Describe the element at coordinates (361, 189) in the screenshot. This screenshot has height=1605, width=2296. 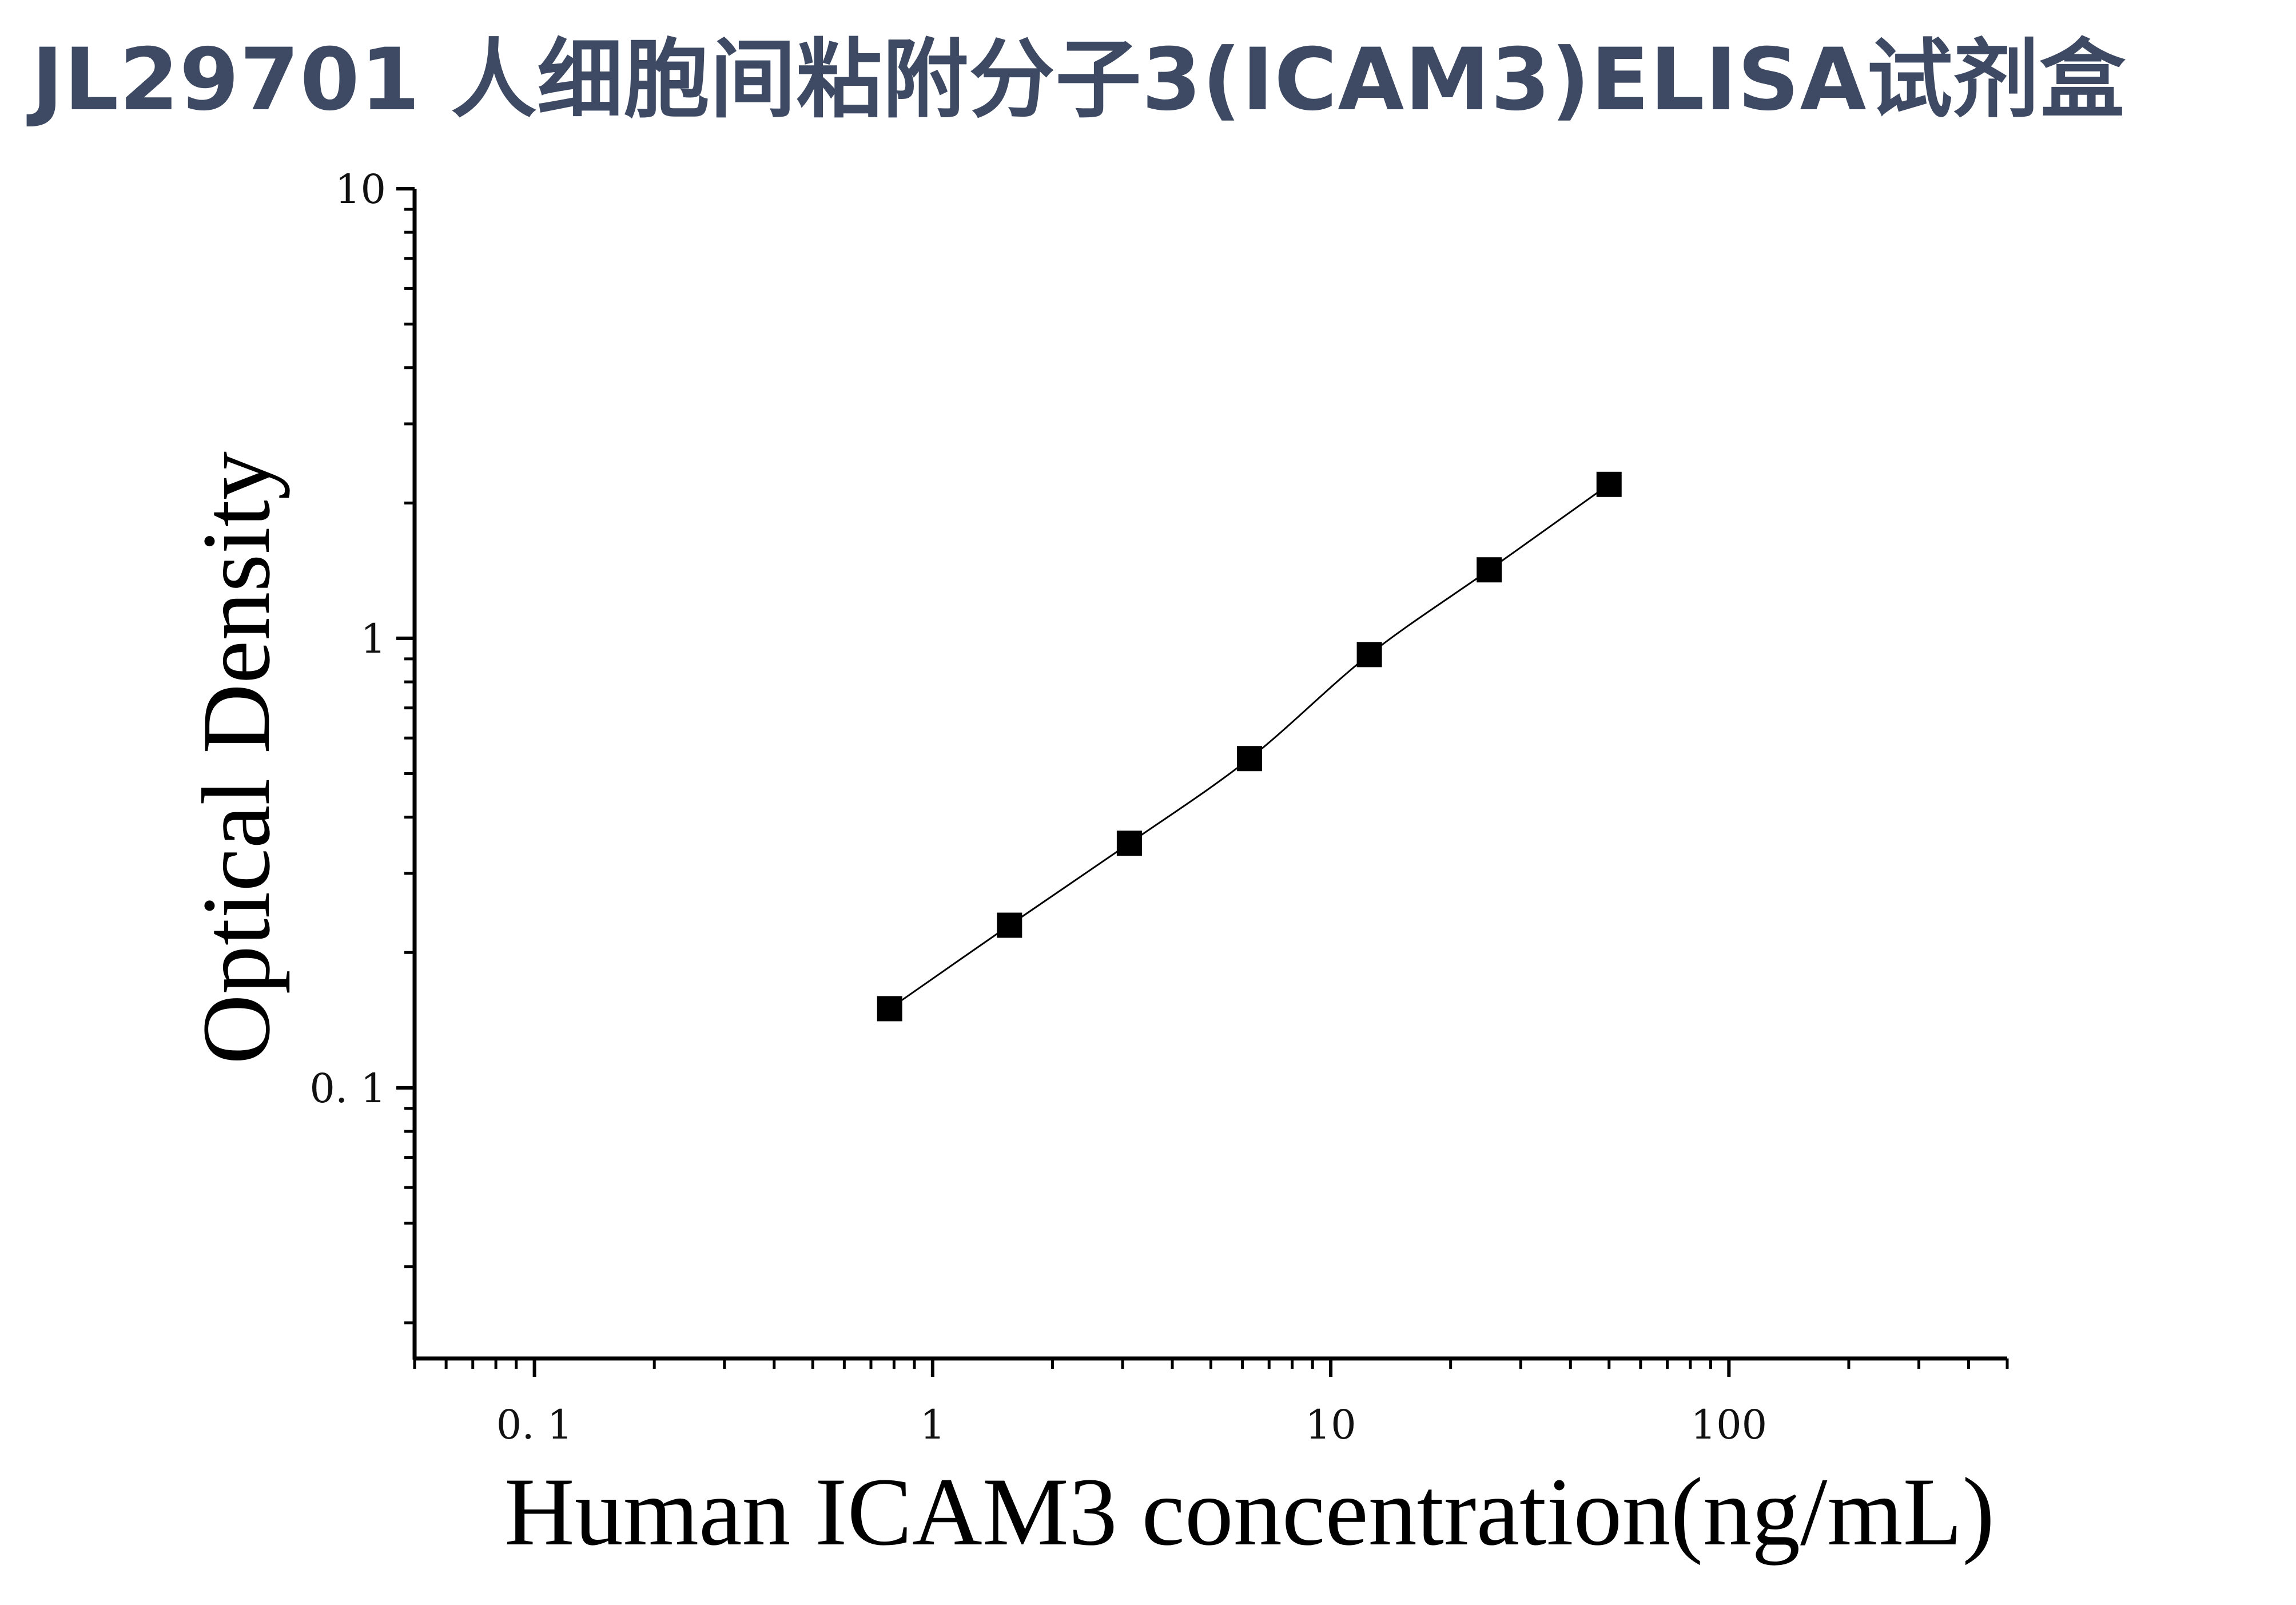
I see `y-tick-label: 10` at that location.